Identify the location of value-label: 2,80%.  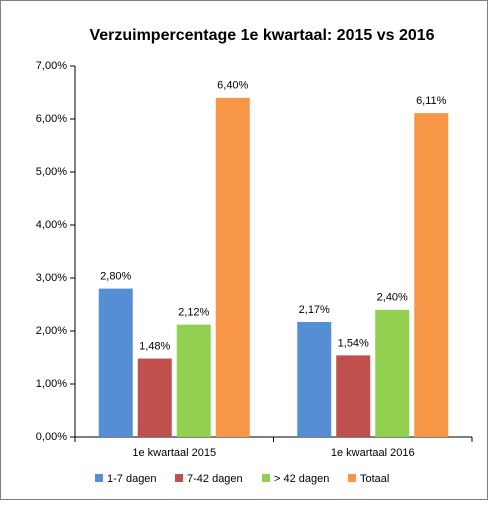
(115, 277).